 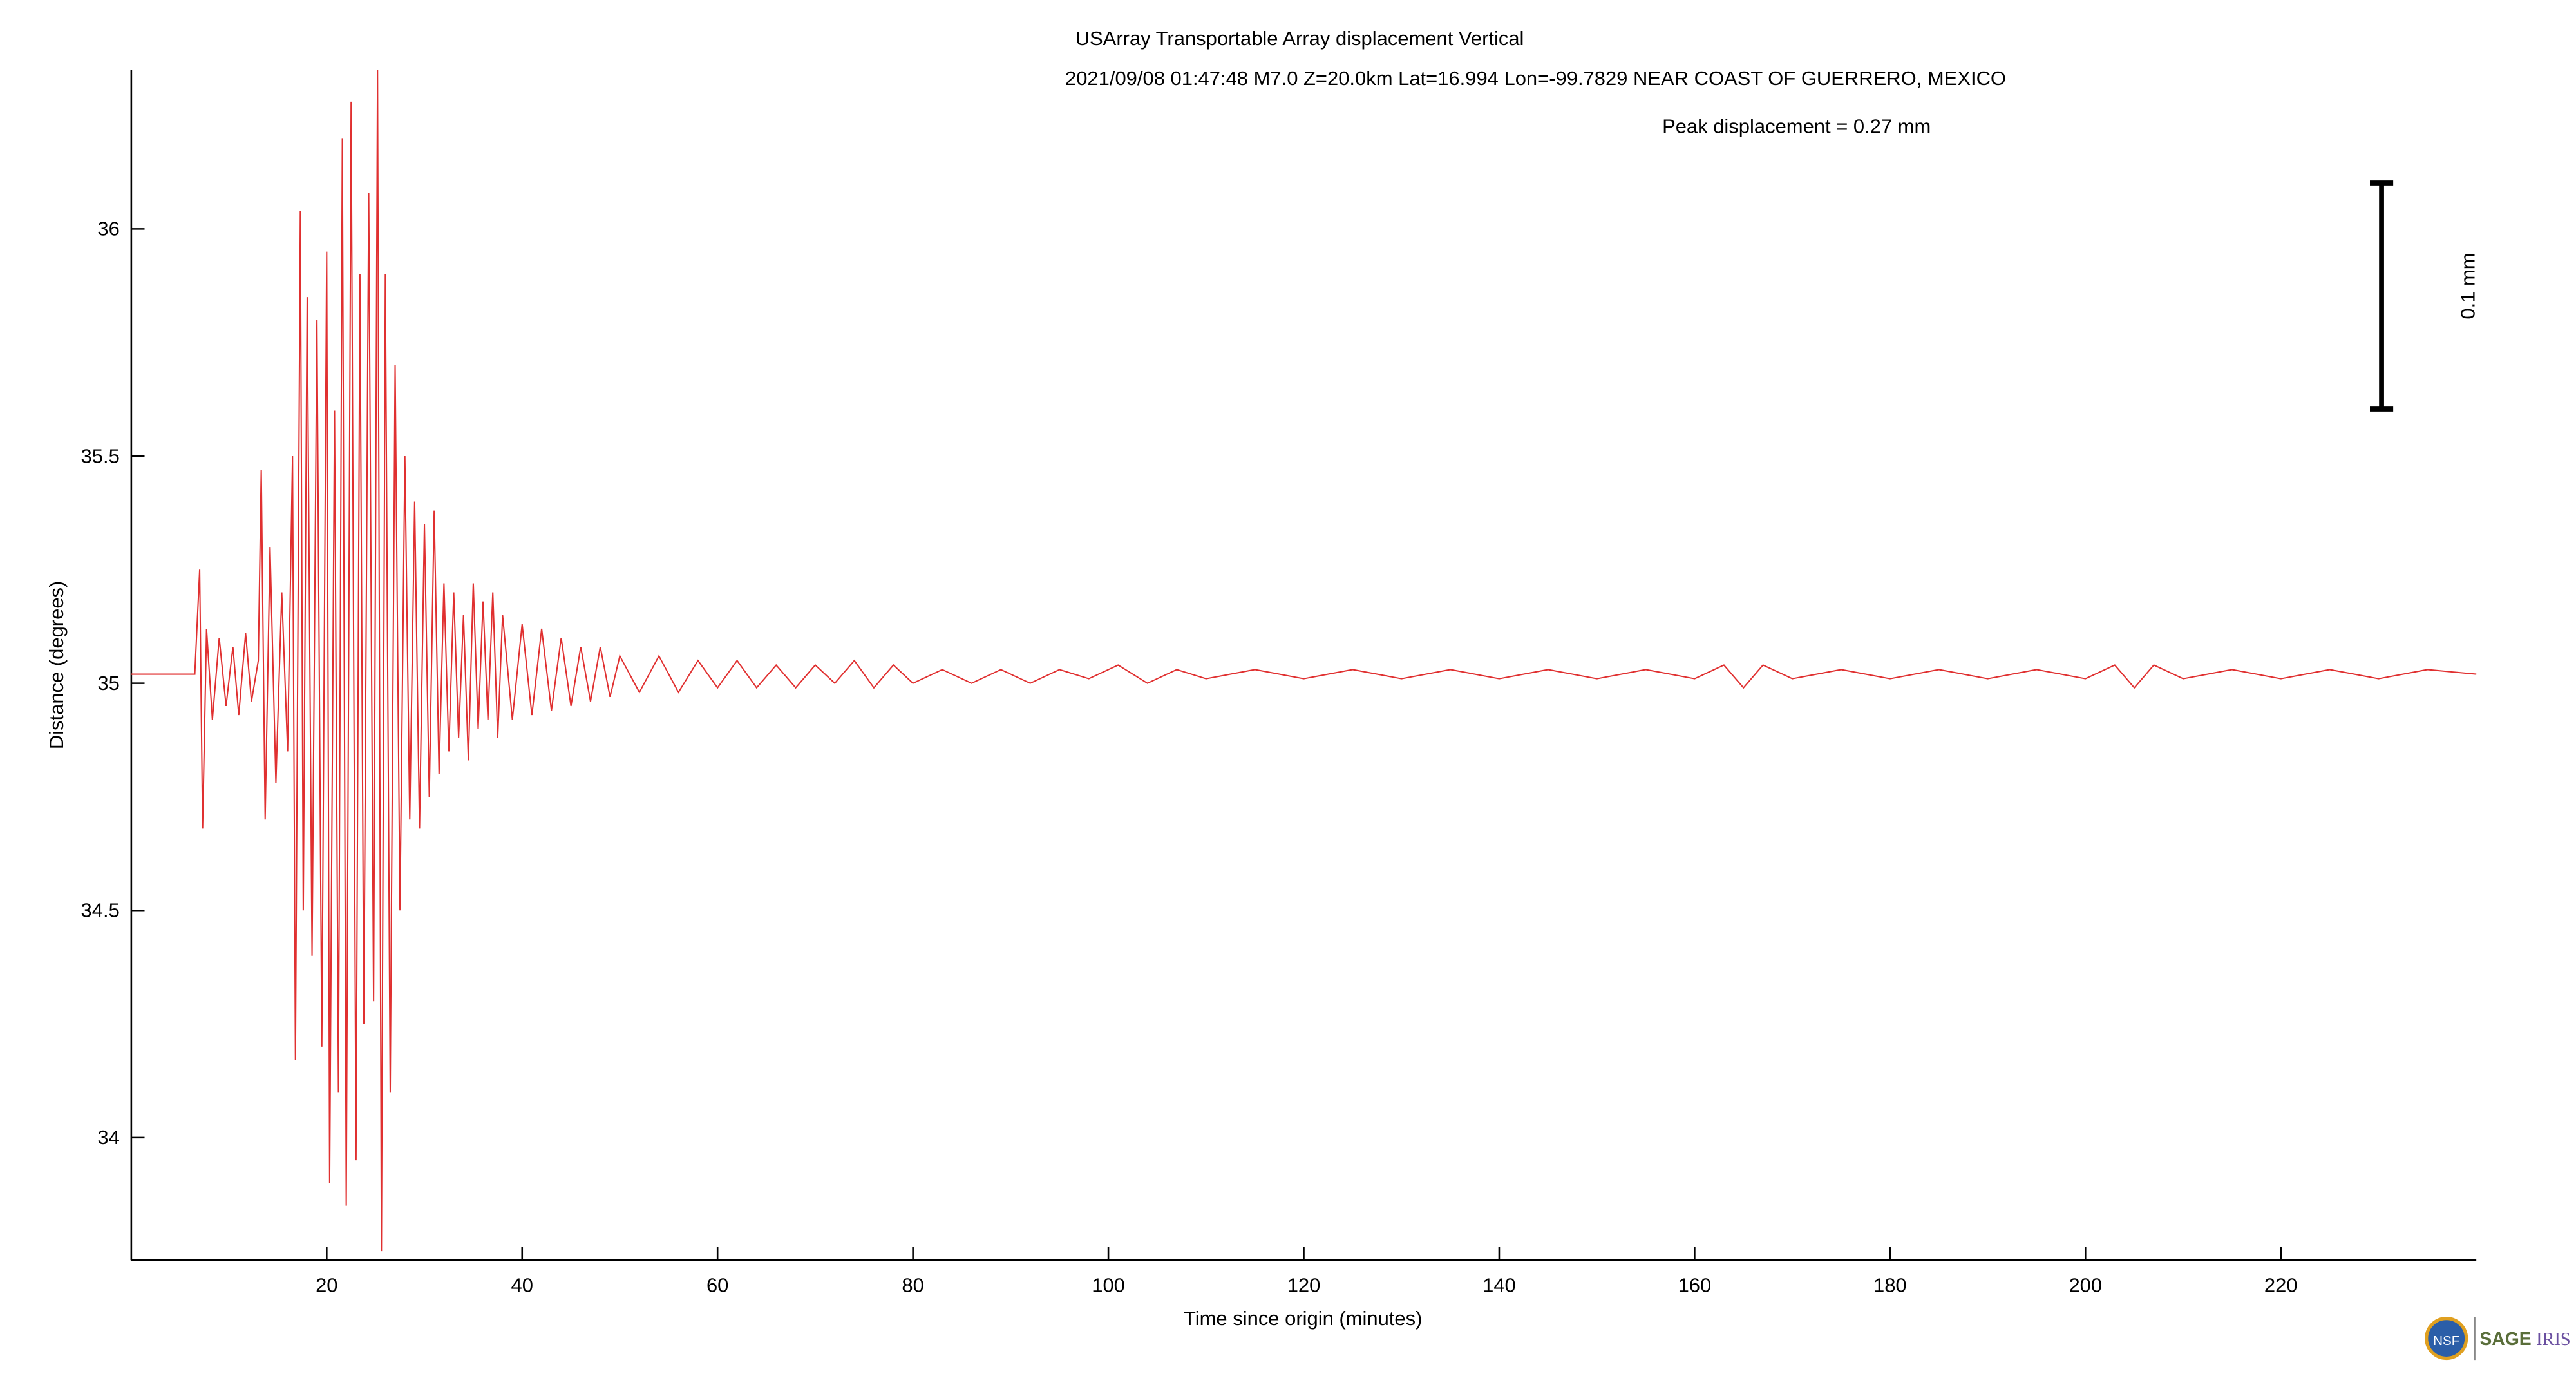 I want to click on x-tick-label: 220, so click(x=2281, y=1285).